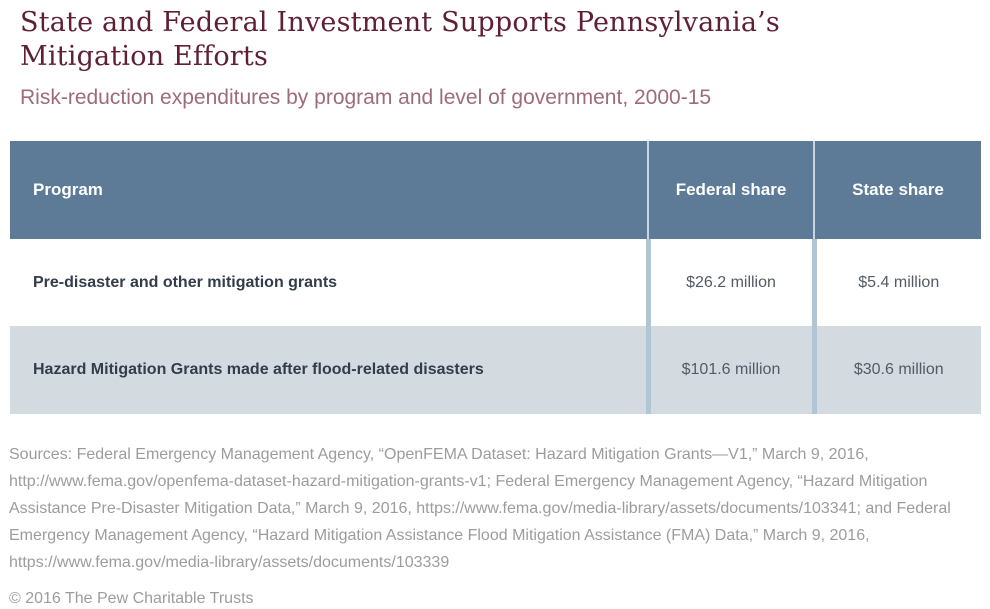 This screenshot has width=990, height=609. Describe the element at coordinates (144, 56) in the screenshot. I see `figure-title-line-2: Mitigation Efforts` at that location.